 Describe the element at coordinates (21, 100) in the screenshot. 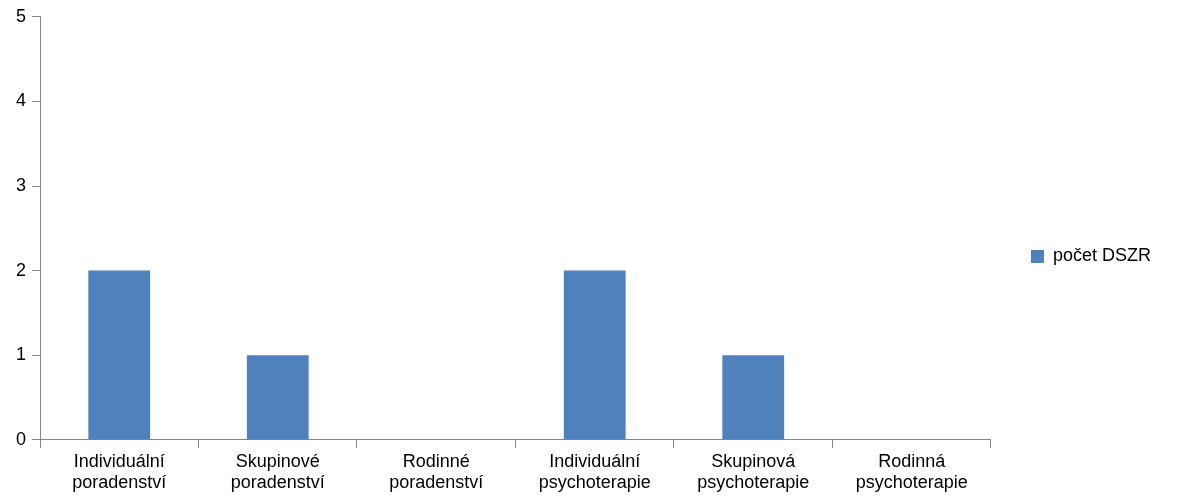

I see `y-tick-label: 4` at that location.